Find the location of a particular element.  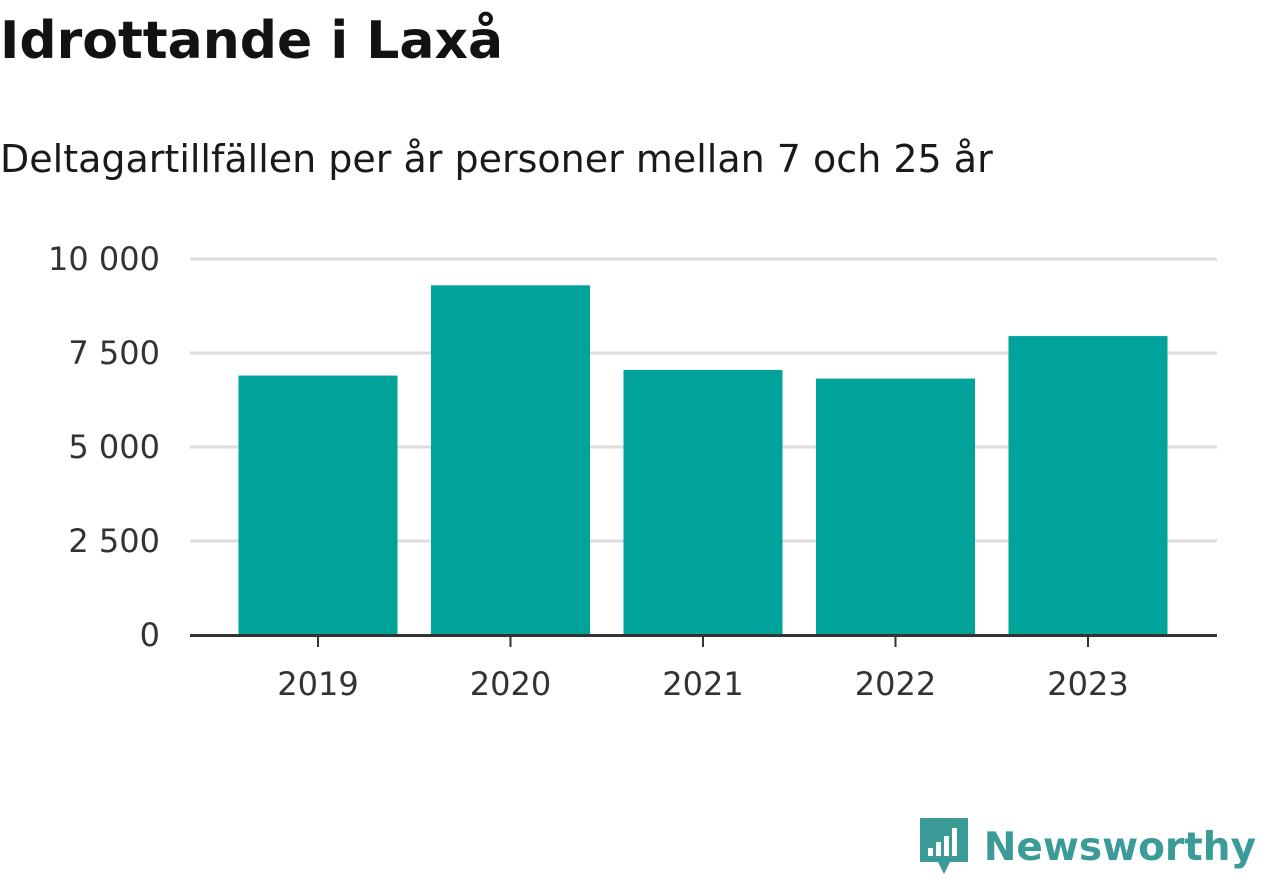

x-tick-label: 2022 is located at coordinates (895, 684).